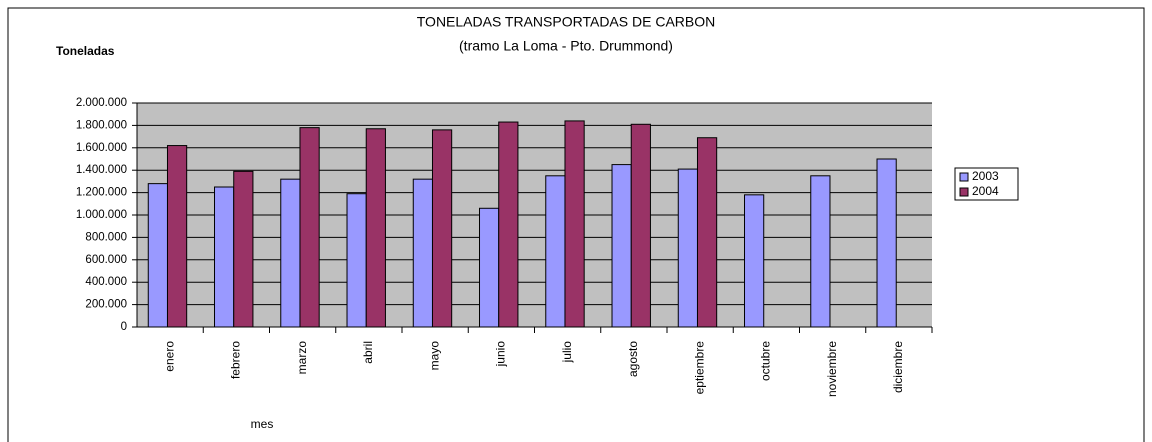  I want to click on chart-title: TONELADAS TRANSPORTADAS DE CARBON, so click(566, 22).